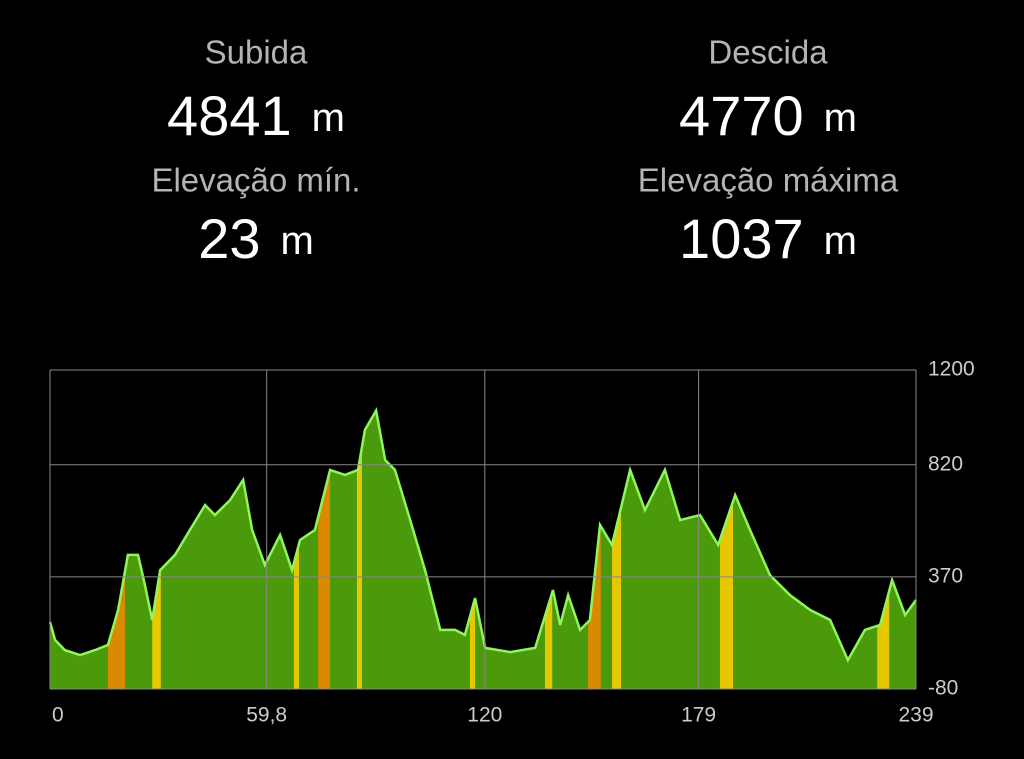  What do you see at coordinates (943, 688) in the screenshot?
I see `y-tick-label: -80` at bounding box center [943, 688].